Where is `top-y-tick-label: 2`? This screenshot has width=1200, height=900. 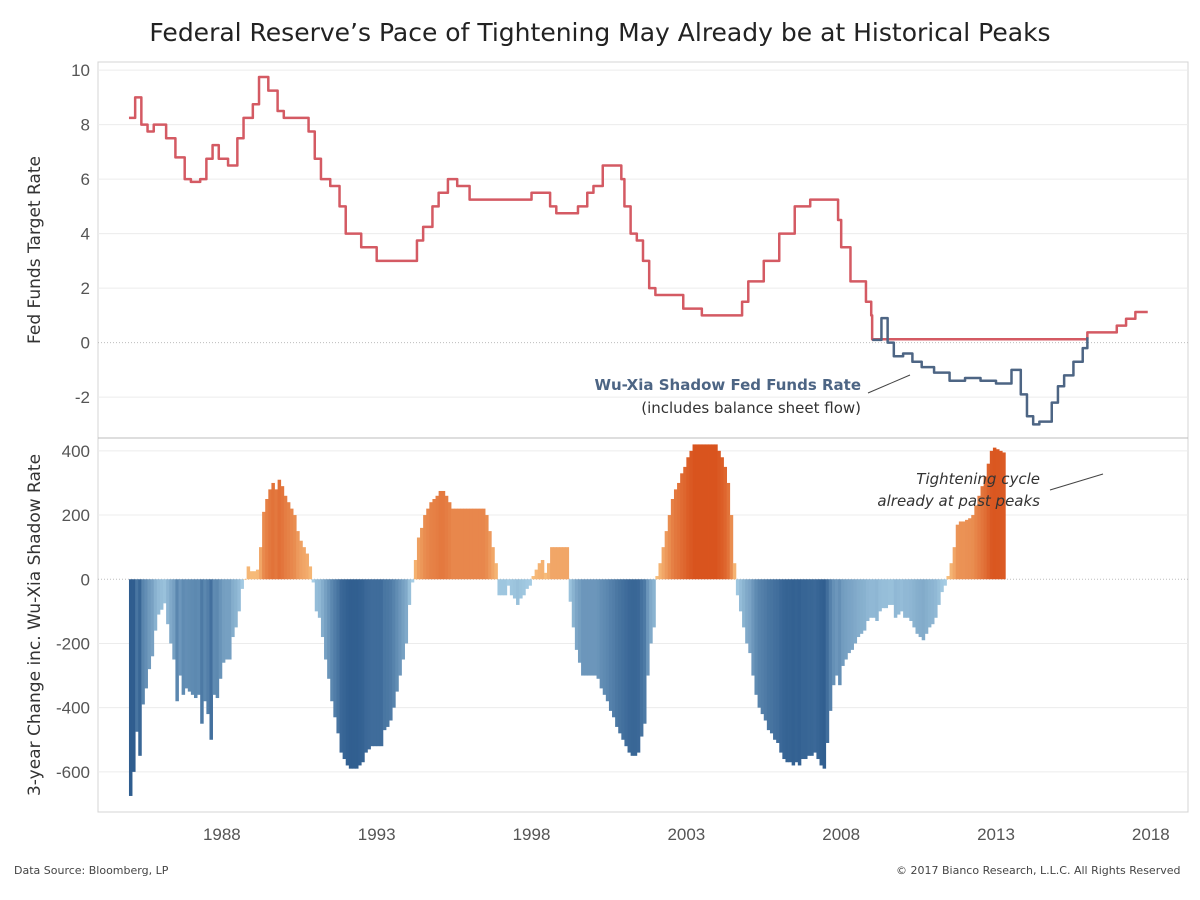
top-y-tick-label: 2 is located at coordinates (85, 288).